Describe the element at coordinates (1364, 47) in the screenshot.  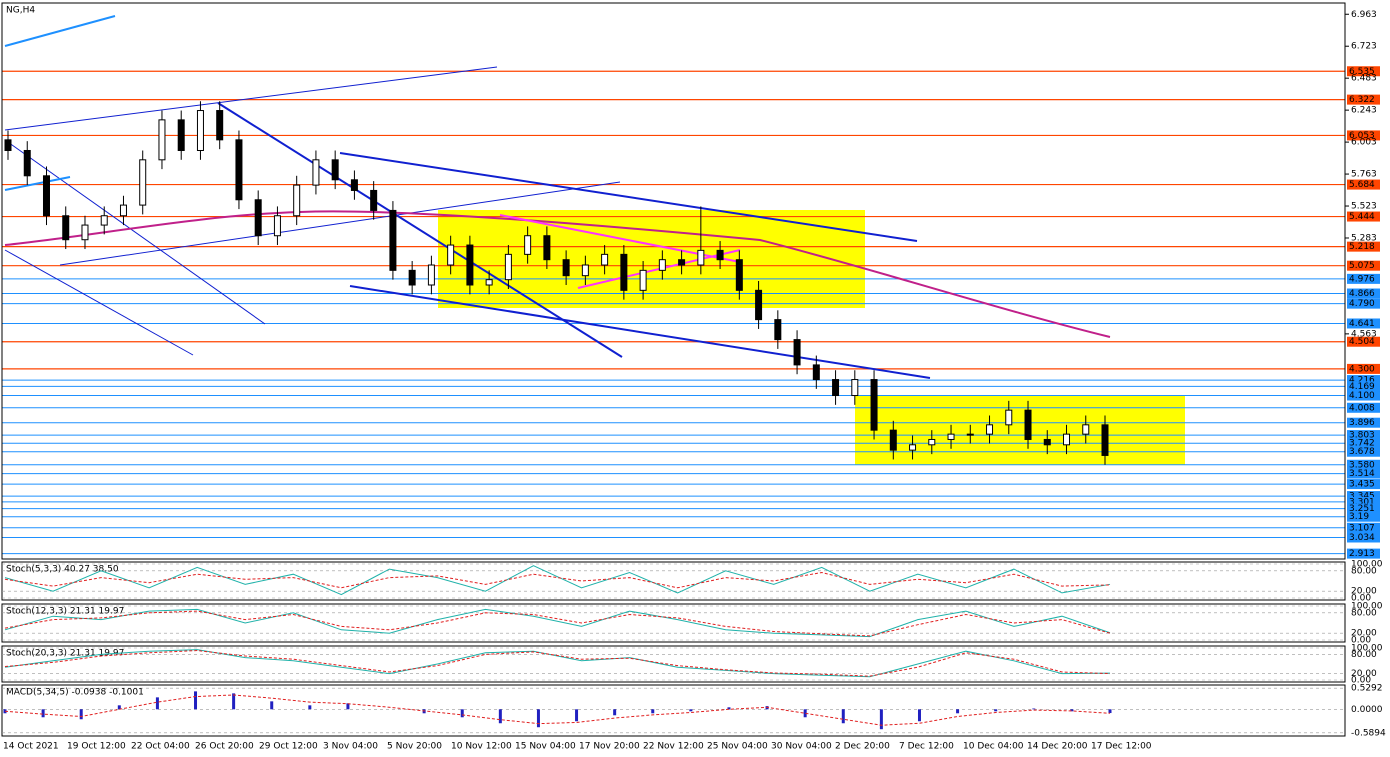
I see `y-tick-label: 6.723` at that location.